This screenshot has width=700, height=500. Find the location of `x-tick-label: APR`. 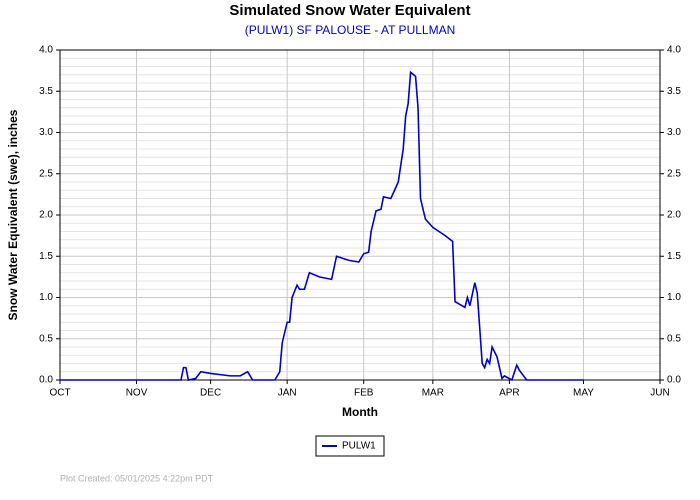

x-tick-label: APR is located at coordinates (509, 393).